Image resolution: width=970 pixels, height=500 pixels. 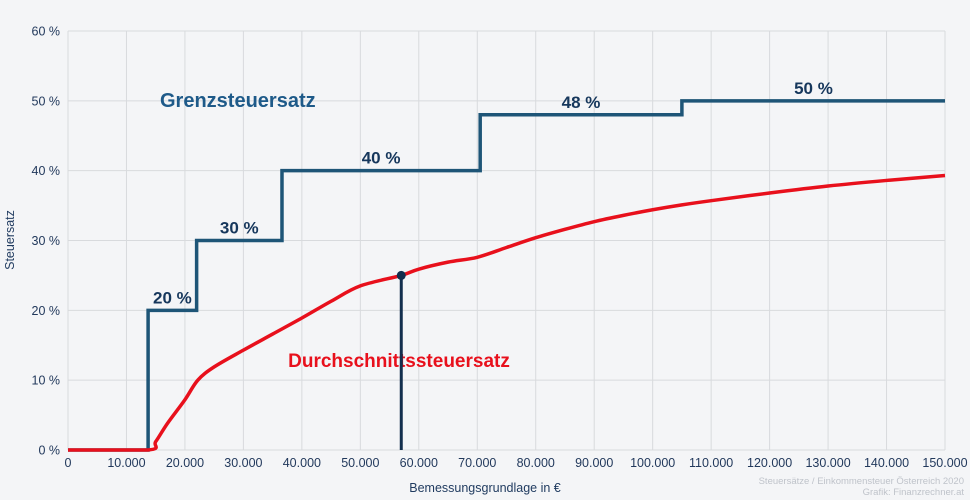 What do you see at coordinates (46, 311) in the screenshot?
I see `y-tick-label: 20 %` at bounding box center [46, 311].